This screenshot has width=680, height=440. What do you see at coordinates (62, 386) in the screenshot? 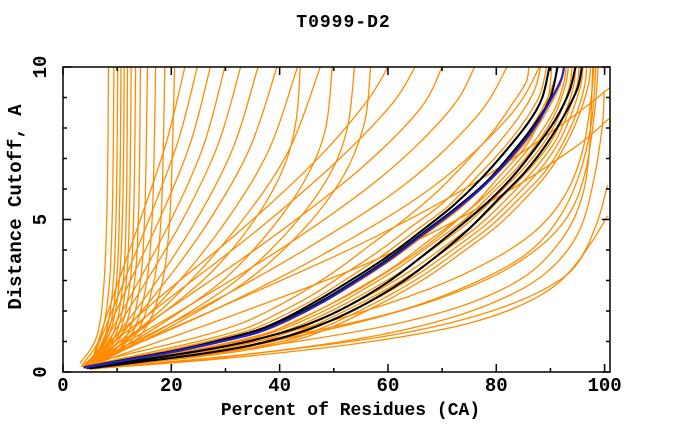
I see `x-tick-label: 0` at bounding box center [62, 386].